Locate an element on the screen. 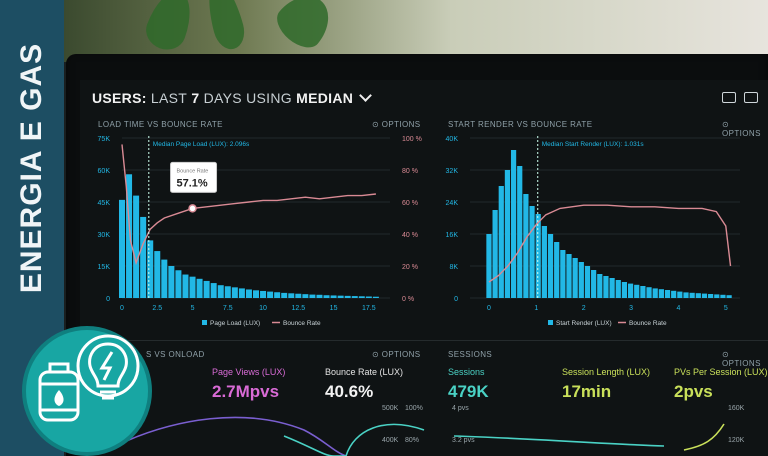  bounce-trend-line is located at coordinates (354, 439).